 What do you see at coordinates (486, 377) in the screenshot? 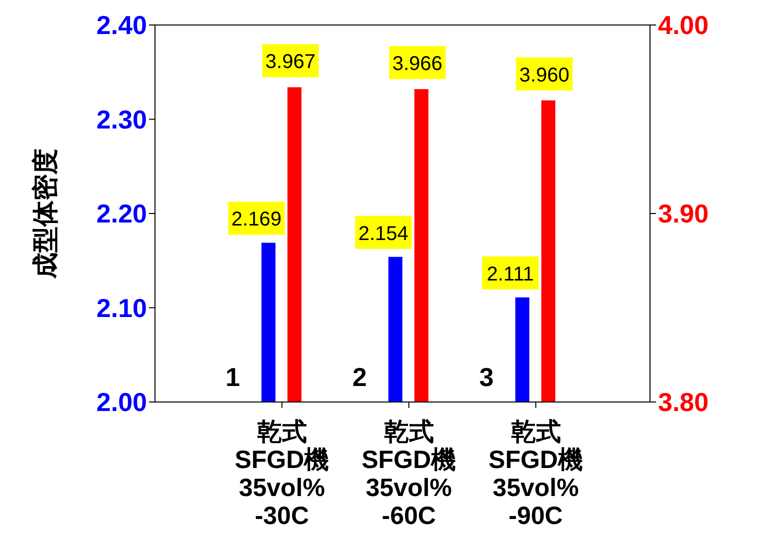
I see `annotation: 3` at bounding box center [486, 377].